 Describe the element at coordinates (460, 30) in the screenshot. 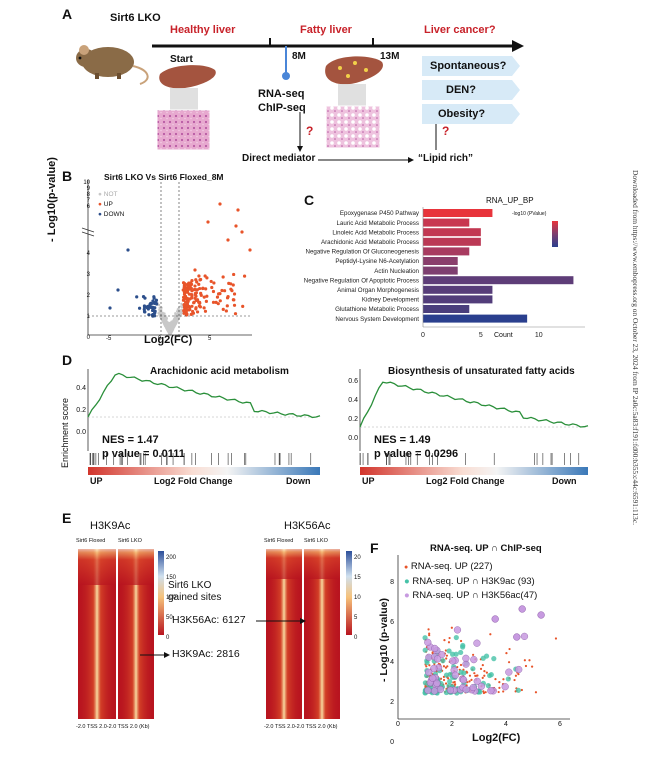

I see `liver-cancer-label: Liver cancer?` at that location.